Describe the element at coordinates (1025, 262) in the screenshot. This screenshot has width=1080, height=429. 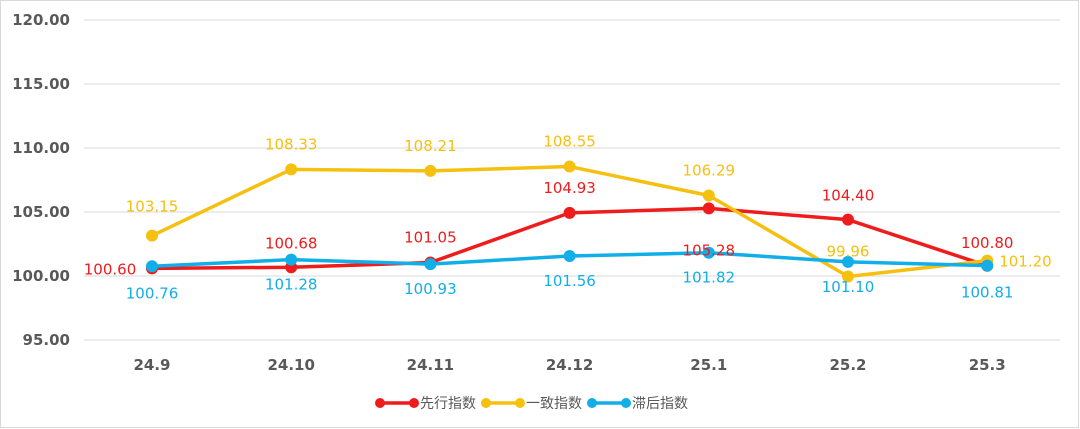
I see `data-label: 101.20` at that location.